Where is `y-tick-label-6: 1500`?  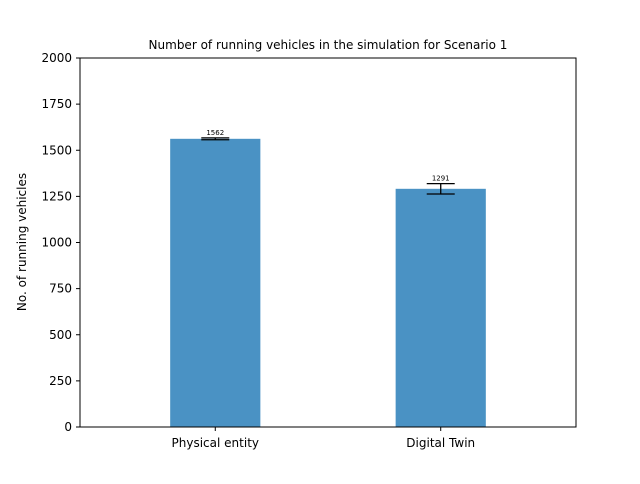
y-tick-label-6: 1500 is located at coordinates (56, 150).